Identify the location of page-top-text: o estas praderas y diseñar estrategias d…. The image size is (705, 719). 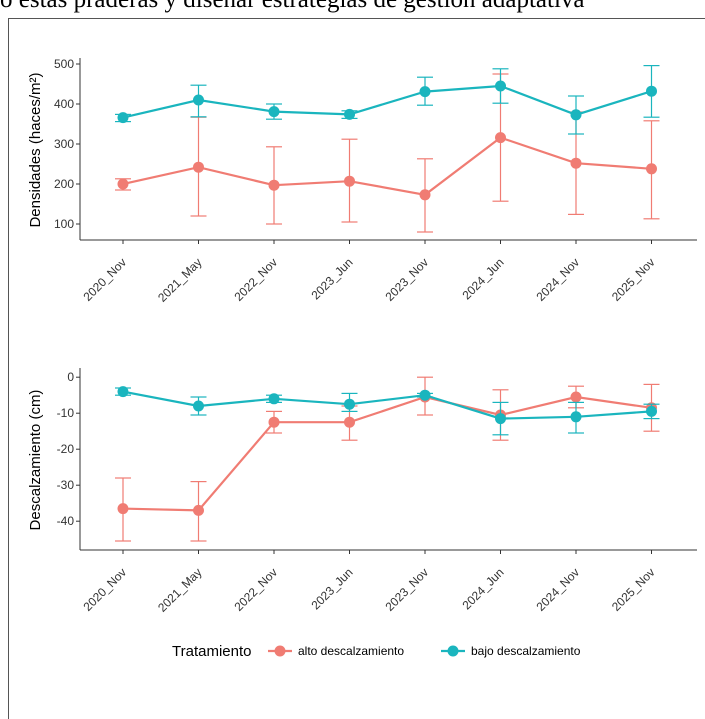
(352, 7).